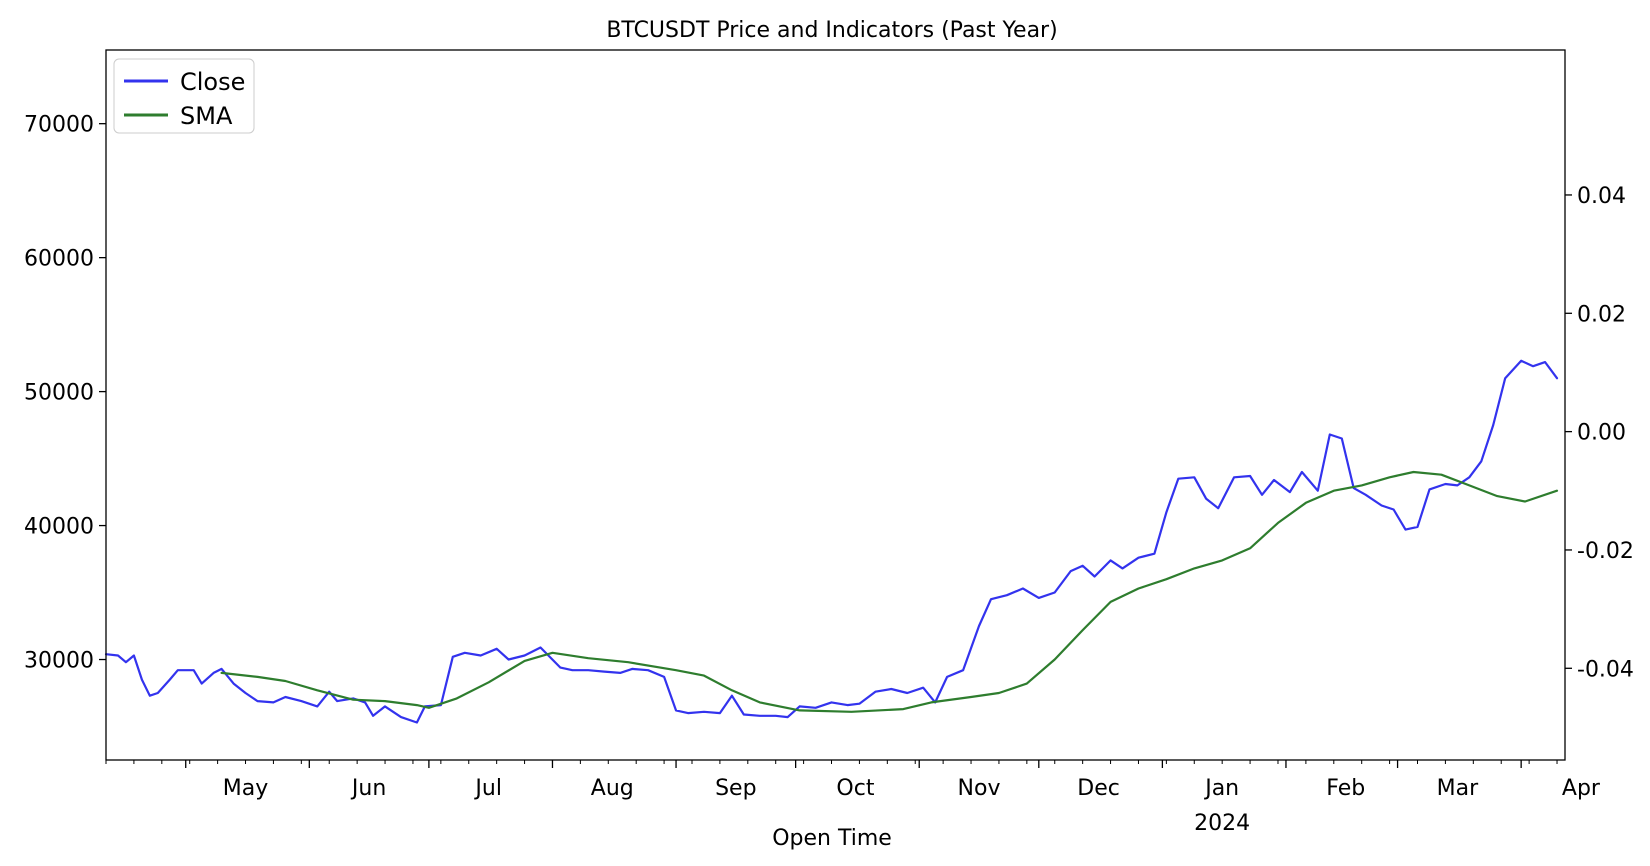 The width and height of the screenshot is (1650, 866). I want to click on y-right-tick-label: -0.02, so click(1605, 551).